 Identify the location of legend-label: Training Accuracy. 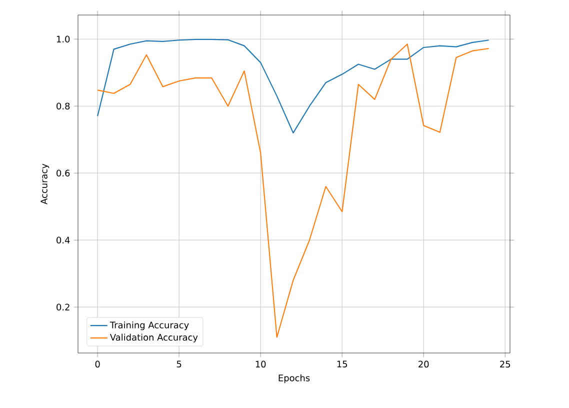
(149, 325).